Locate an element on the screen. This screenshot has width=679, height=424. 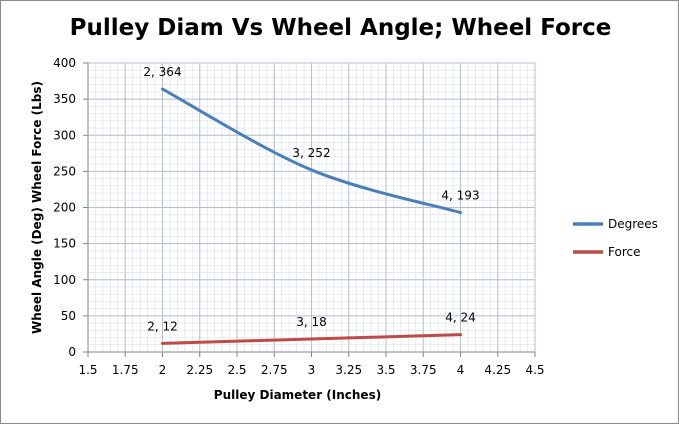
x-tick-label: 2.25 is located at coordinates (199, 370).